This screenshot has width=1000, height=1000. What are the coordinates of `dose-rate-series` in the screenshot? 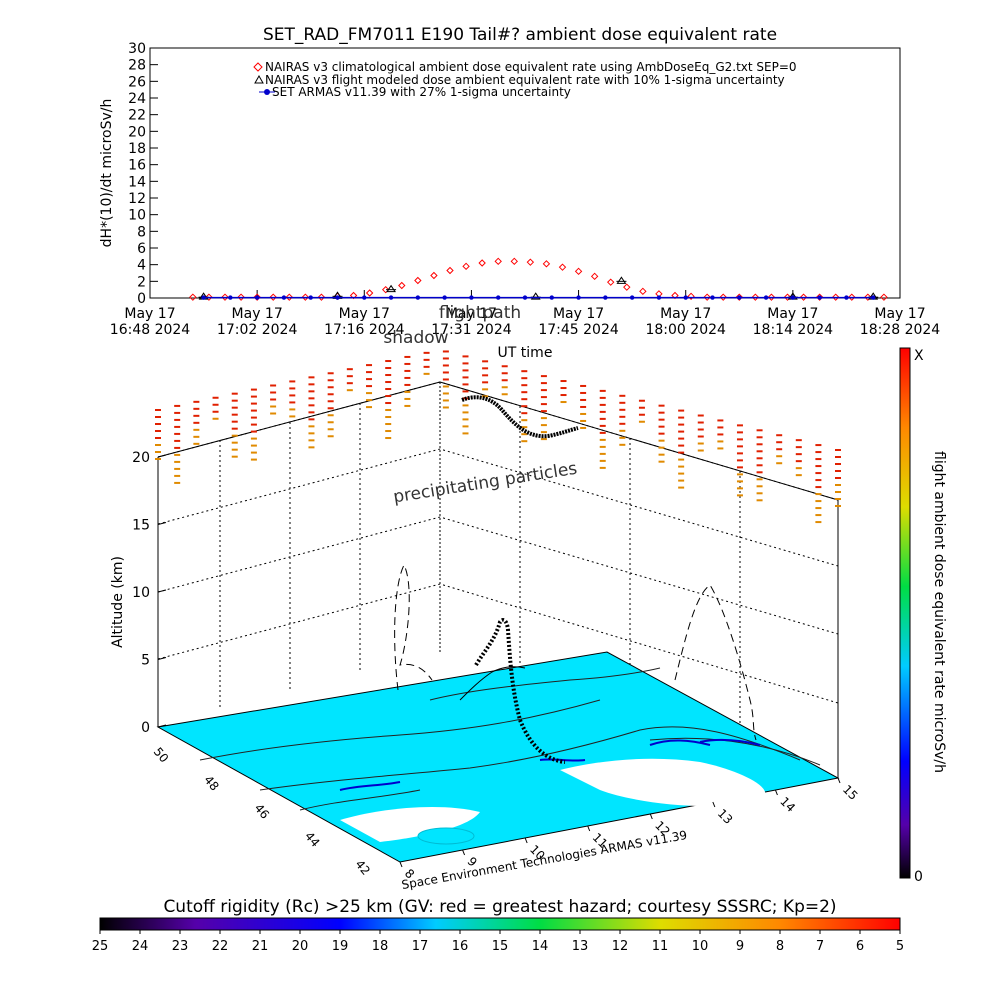 It's located at (538, 279).